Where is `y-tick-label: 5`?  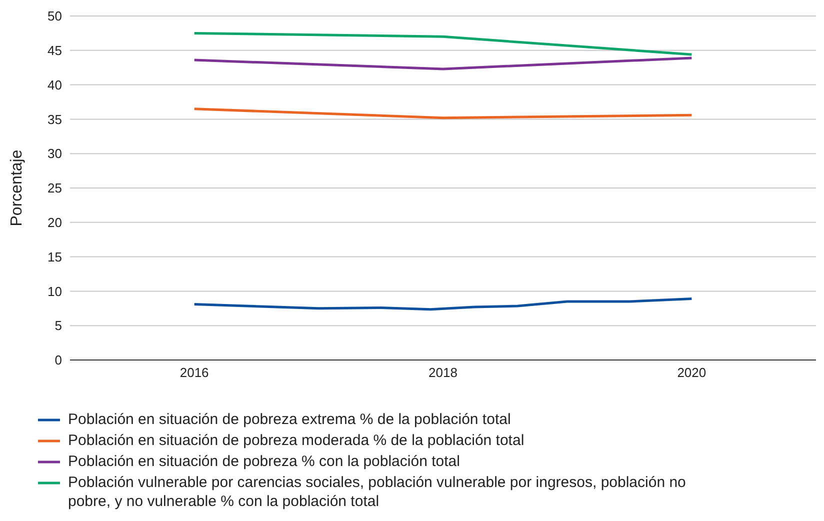
y-tick-label: 5 is located at coordinates (58, 326).